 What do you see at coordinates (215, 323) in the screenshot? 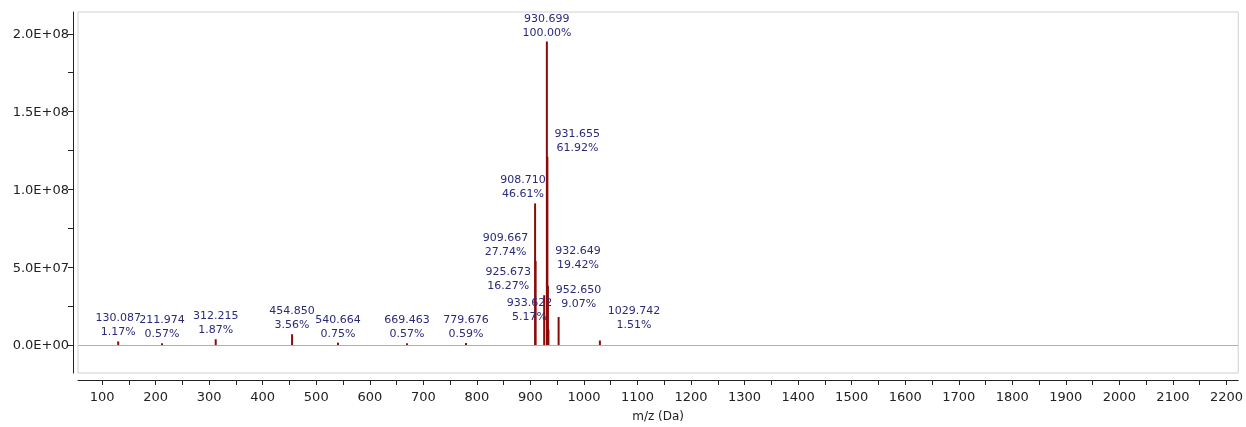
I see `annotation: 312.215 1.87%` at bounding box center [215, 323].